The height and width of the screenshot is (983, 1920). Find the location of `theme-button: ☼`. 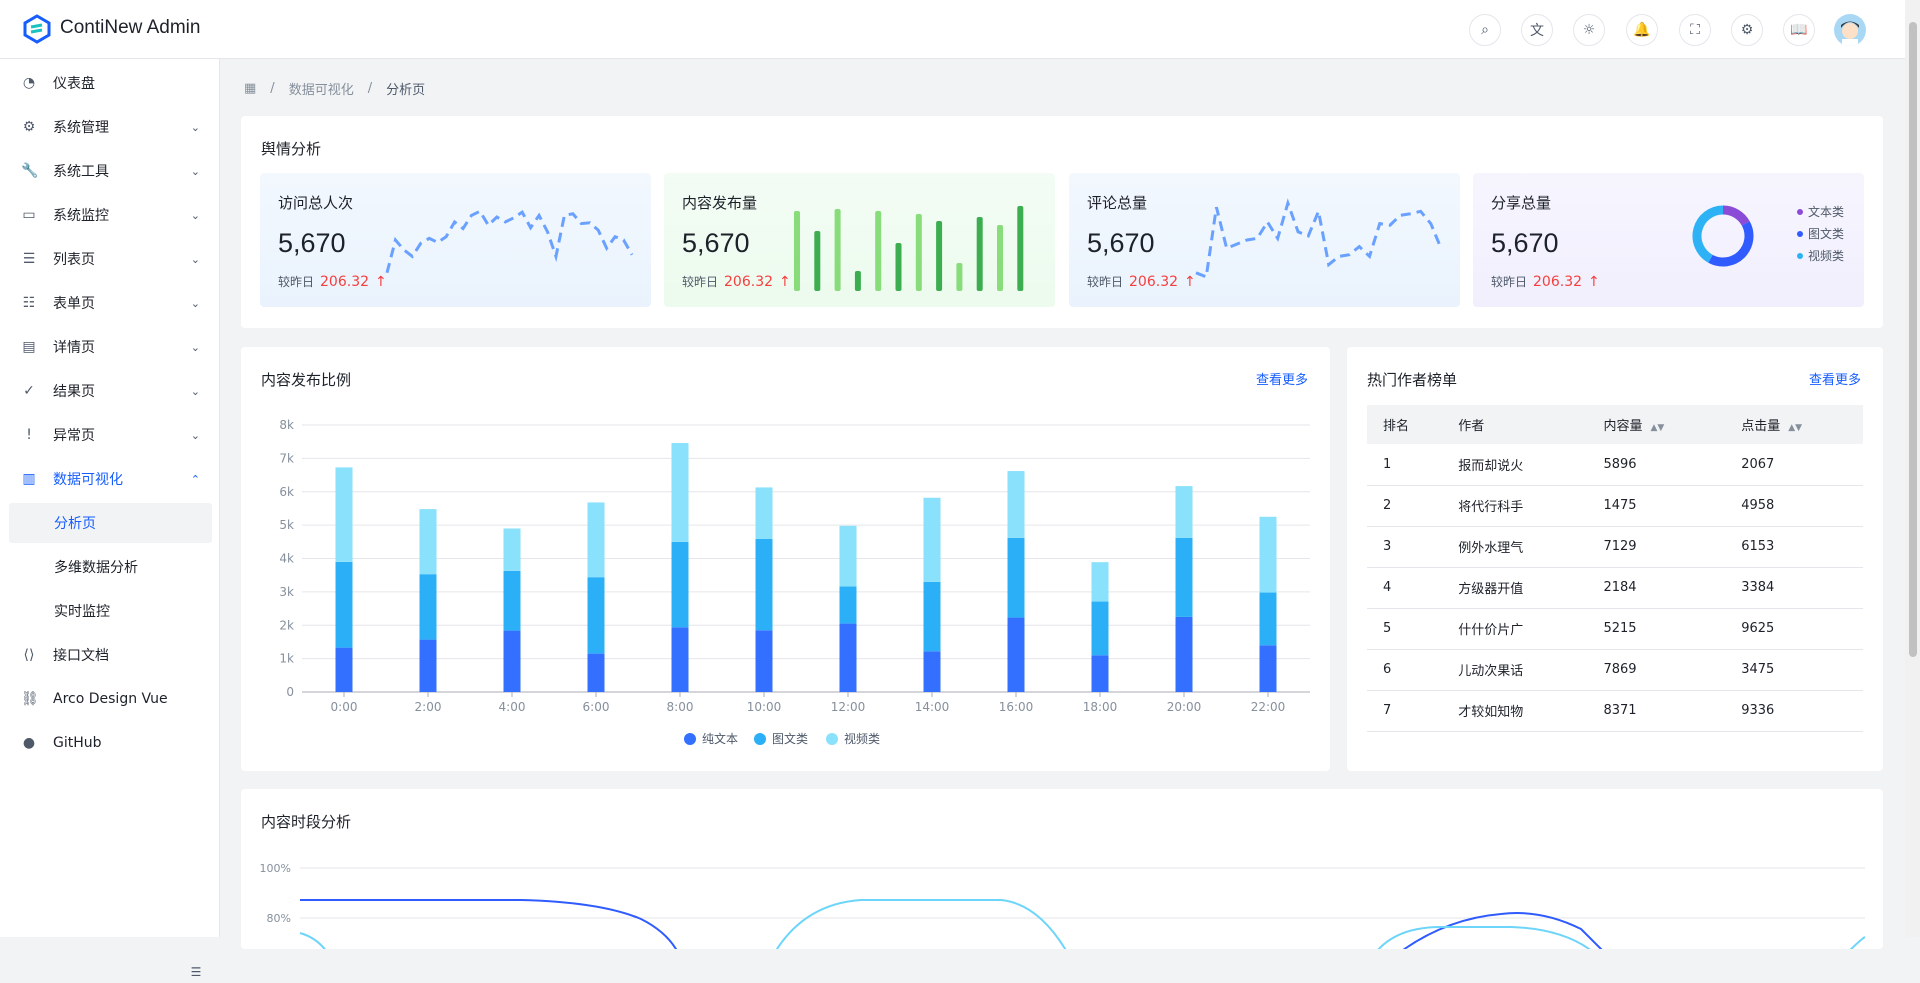

theme-button: ☼ is located at coordinates (1589, 30).